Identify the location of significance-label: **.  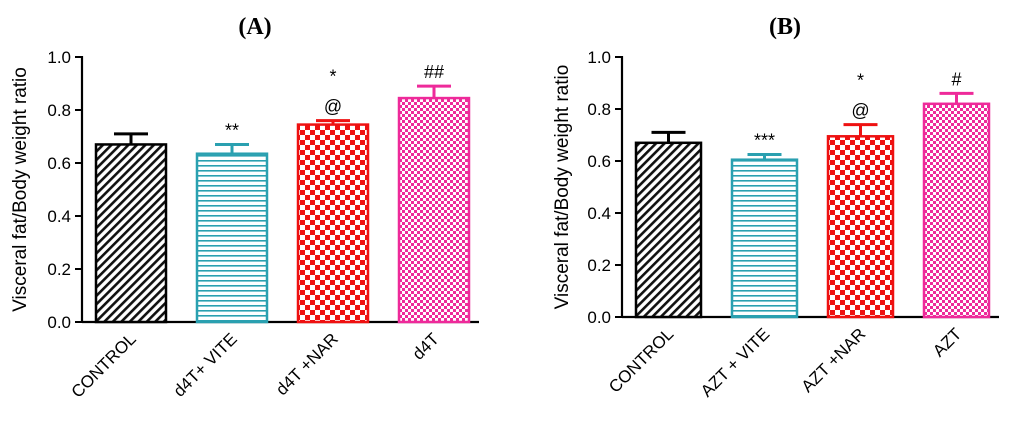
(232, 130).